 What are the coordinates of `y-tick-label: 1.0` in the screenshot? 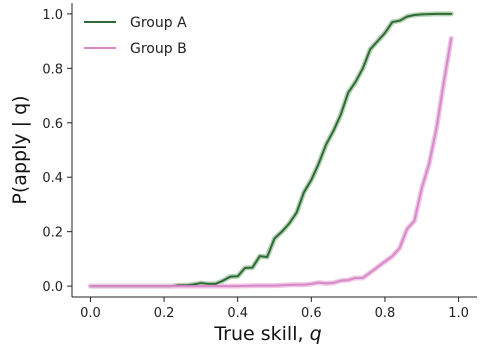 It's located at (52, 15).